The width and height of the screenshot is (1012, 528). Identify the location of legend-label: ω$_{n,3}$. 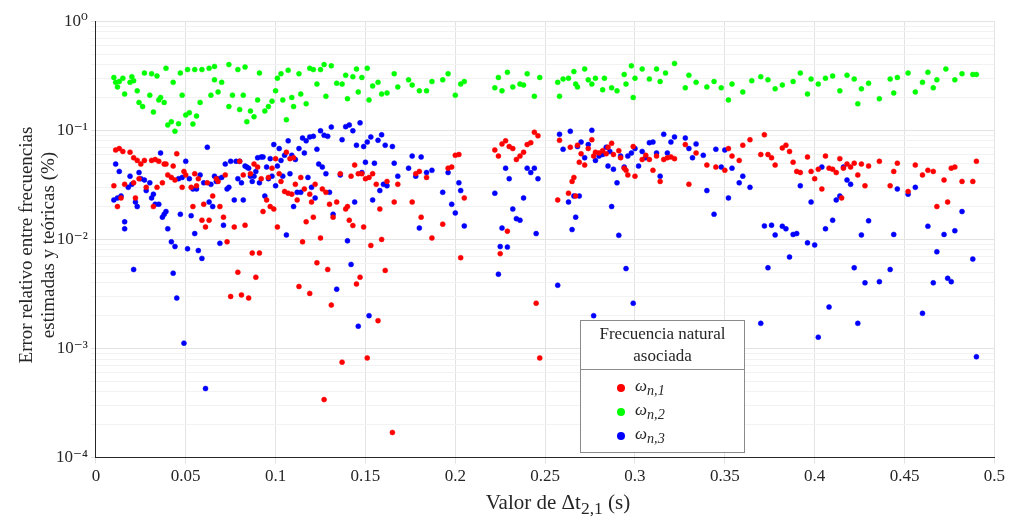
(650, 436).